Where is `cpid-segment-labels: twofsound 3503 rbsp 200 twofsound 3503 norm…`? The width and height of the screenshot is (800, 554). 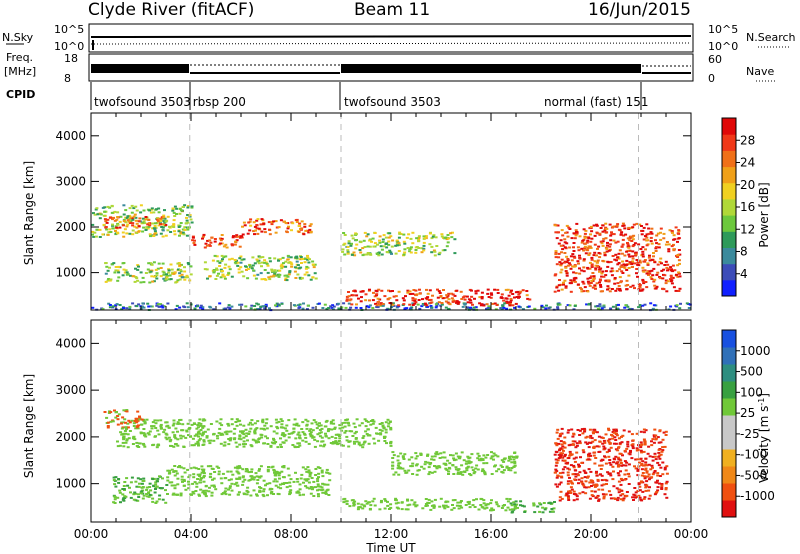
cpid-segment-labels: twofsound 3503 rbsp 200 twofsound 3503 norm… is located at coordinates (371, 102).